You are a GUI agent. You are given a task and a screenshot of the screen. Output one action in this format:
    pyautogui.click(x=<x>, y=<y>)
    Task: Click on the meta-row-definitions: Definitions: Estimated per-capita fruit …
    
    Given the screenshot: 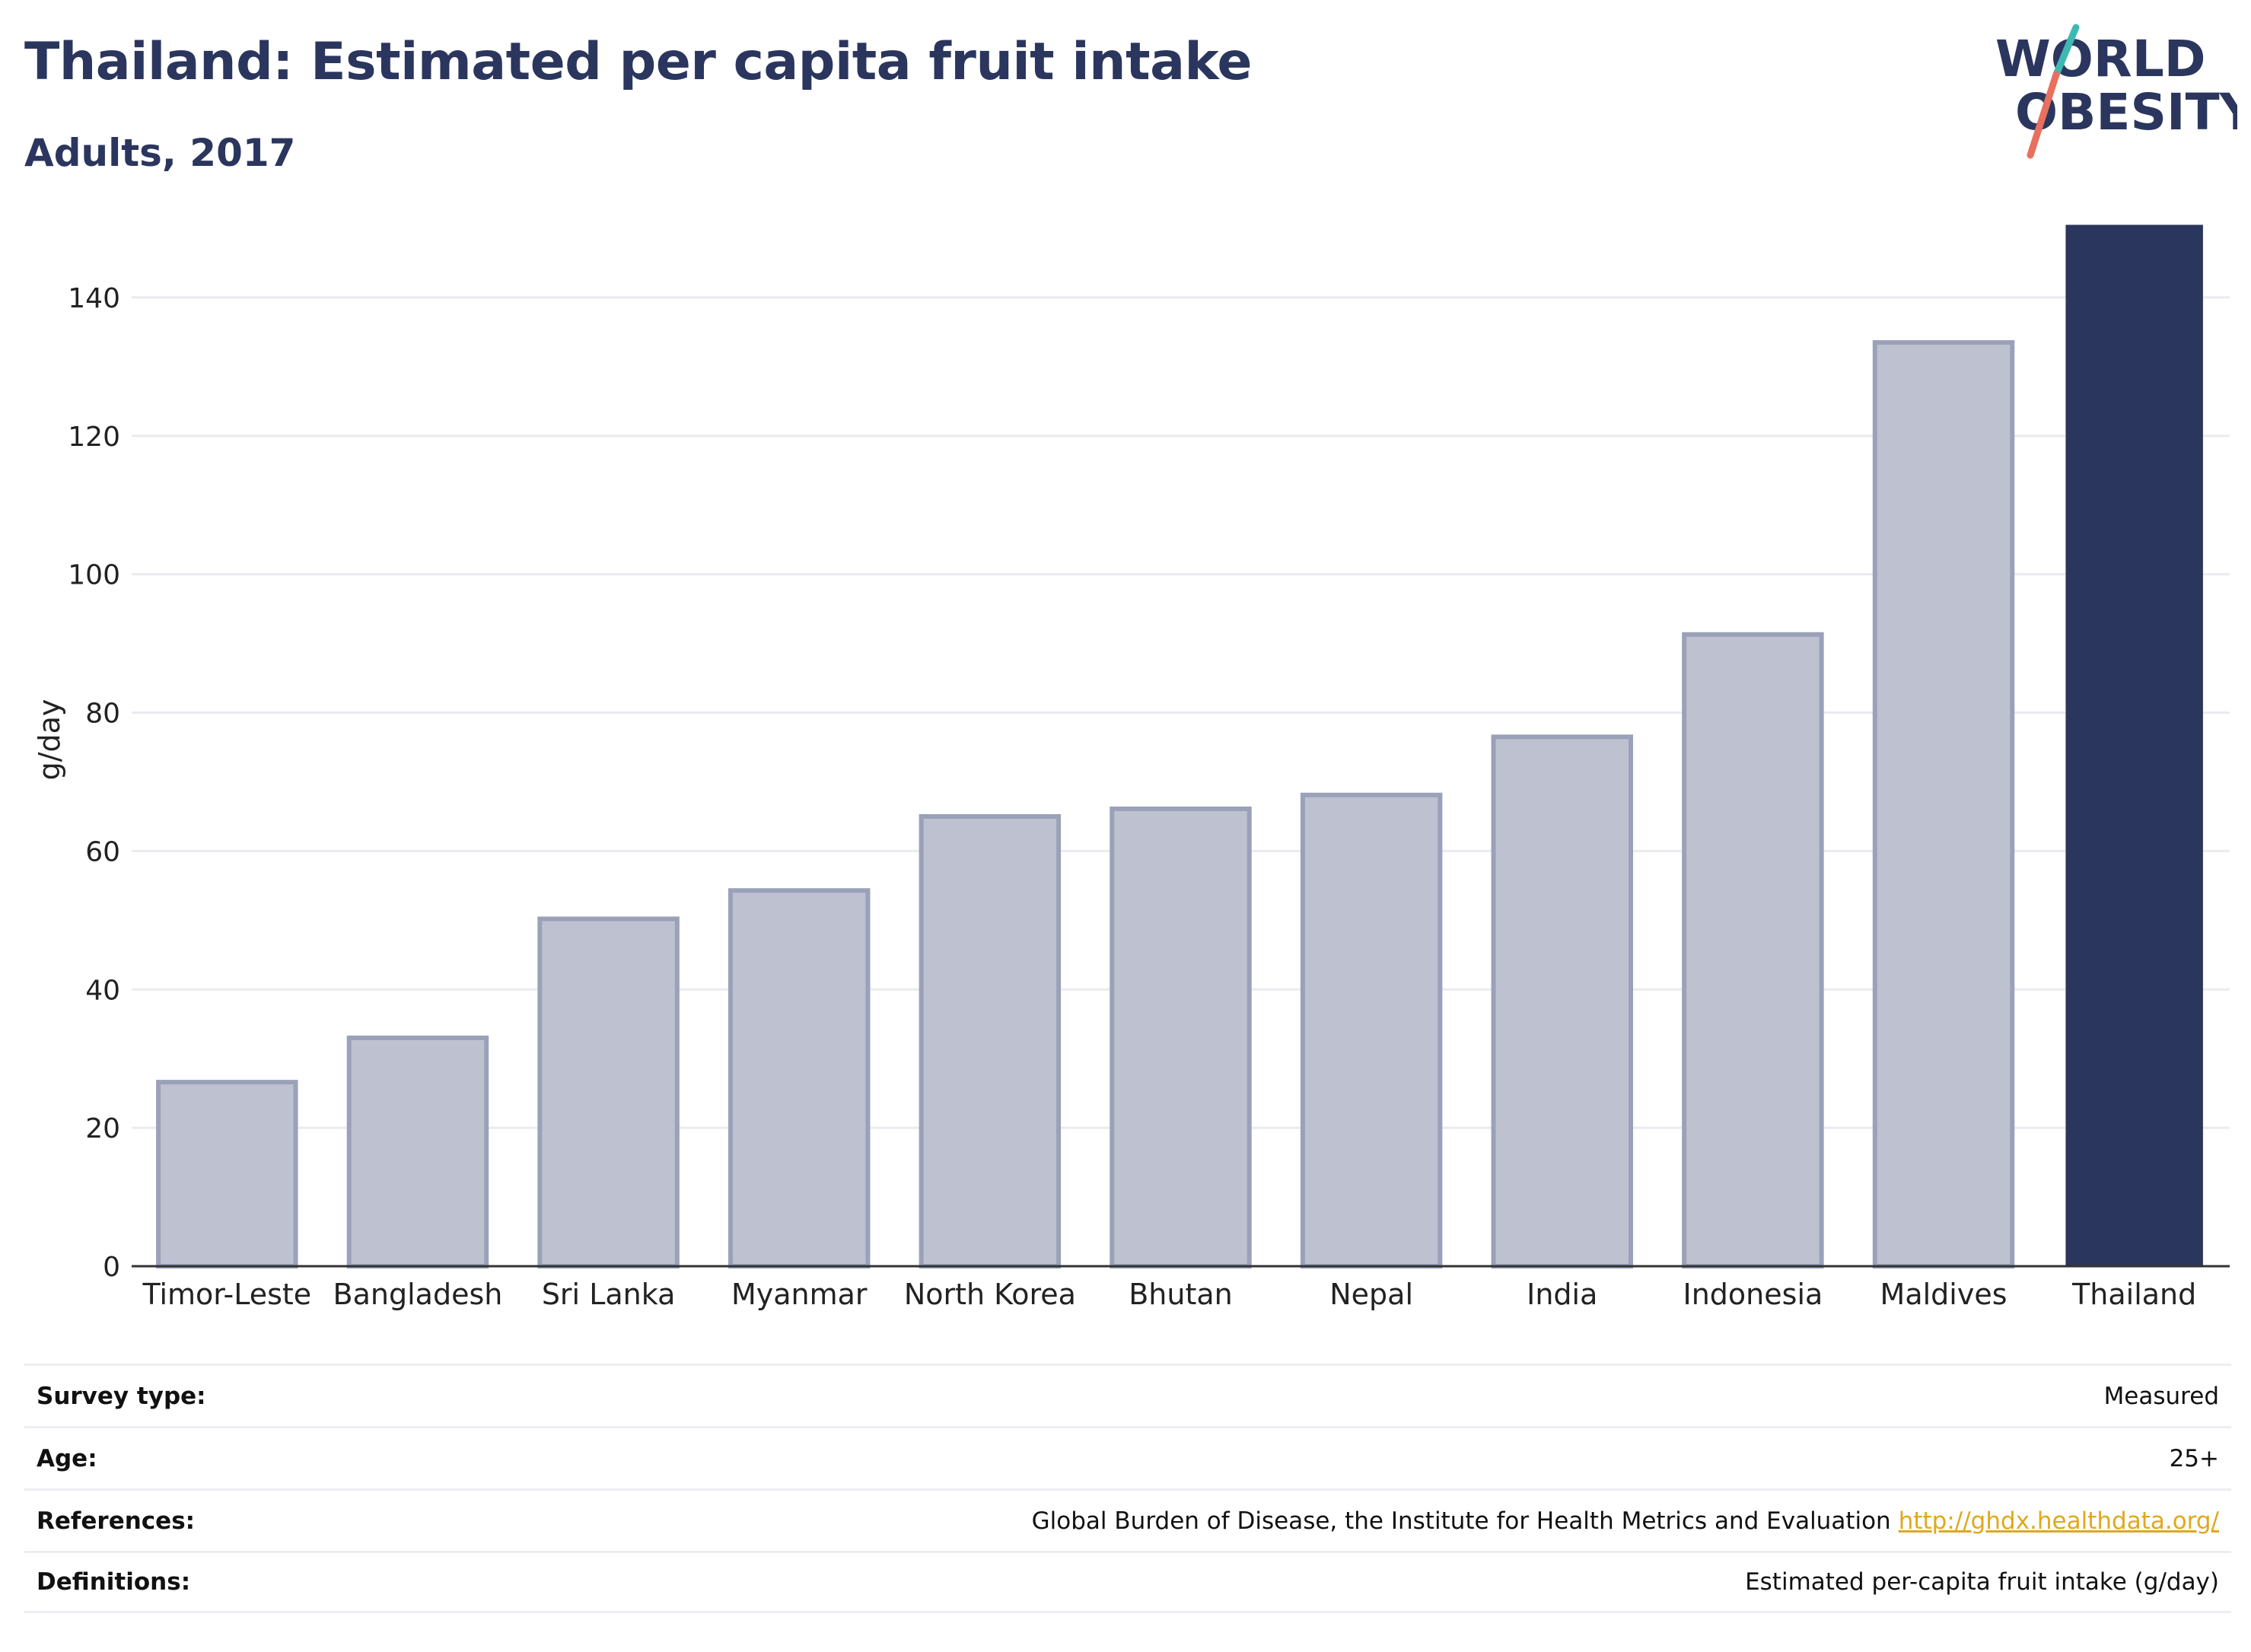 What is the action you would take?
    pyautogui.click(x=1127, y=1582)
    